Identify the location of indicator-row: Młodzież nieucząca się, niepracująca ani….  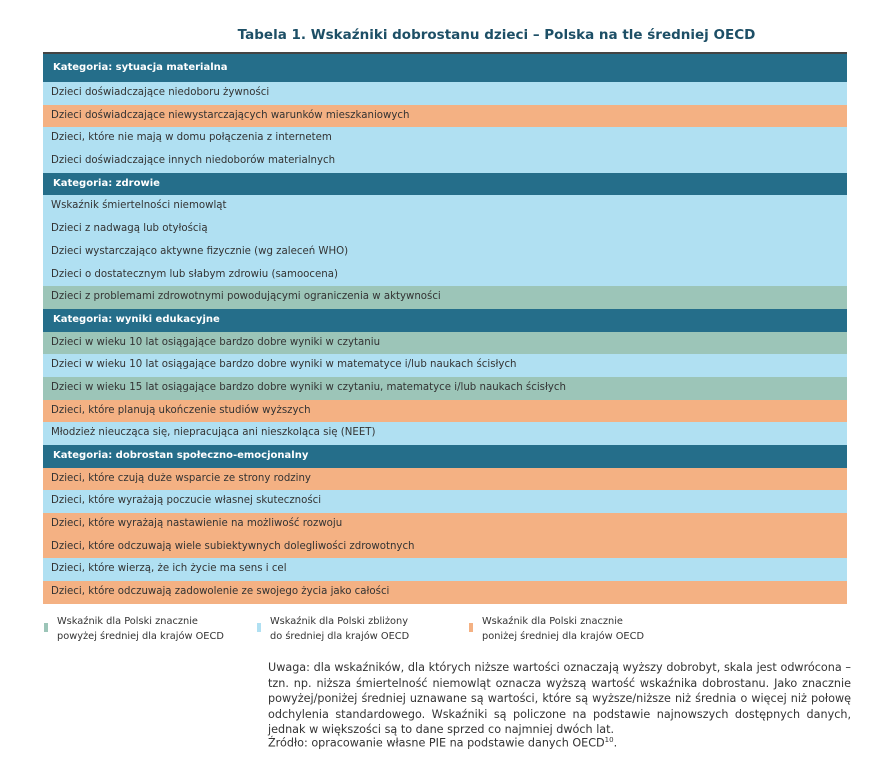
(445, 433).